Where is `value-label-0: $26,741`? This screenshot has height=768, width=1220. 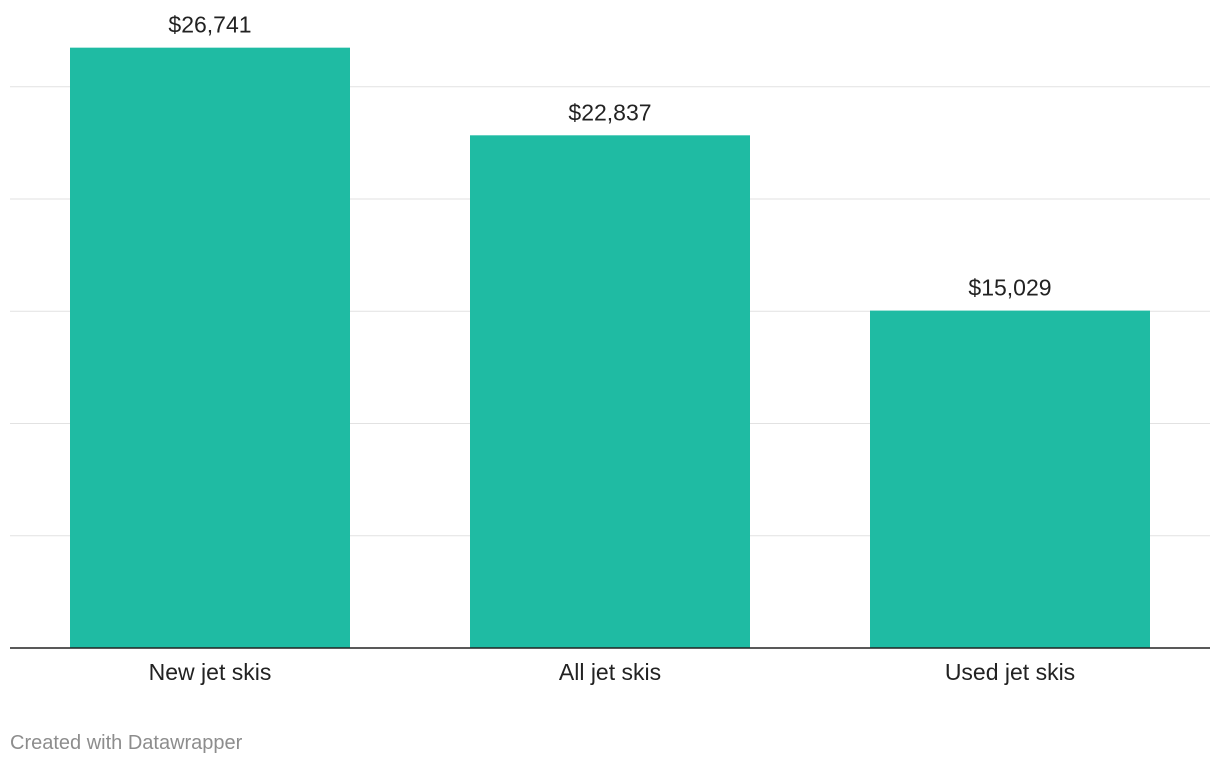 value-label-0: $26,741 is located at coordinates (209, 25).